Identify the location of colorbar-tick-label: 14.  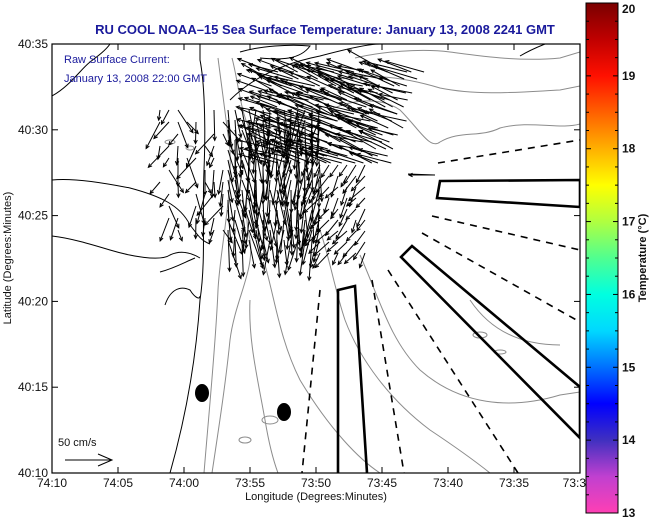
(629, 440).